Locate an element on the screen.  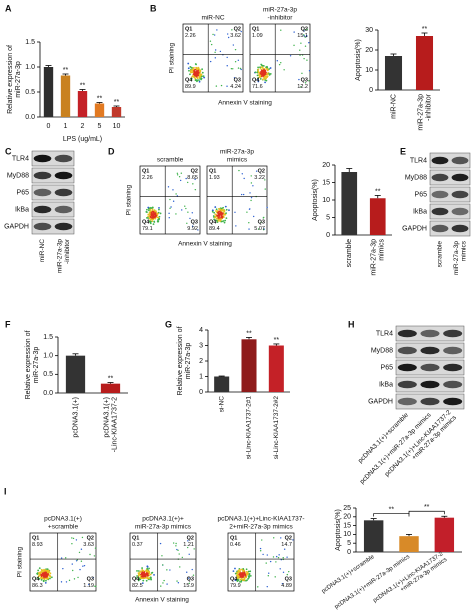
x-tick-label: 5 is located at coordinates (100, 126).